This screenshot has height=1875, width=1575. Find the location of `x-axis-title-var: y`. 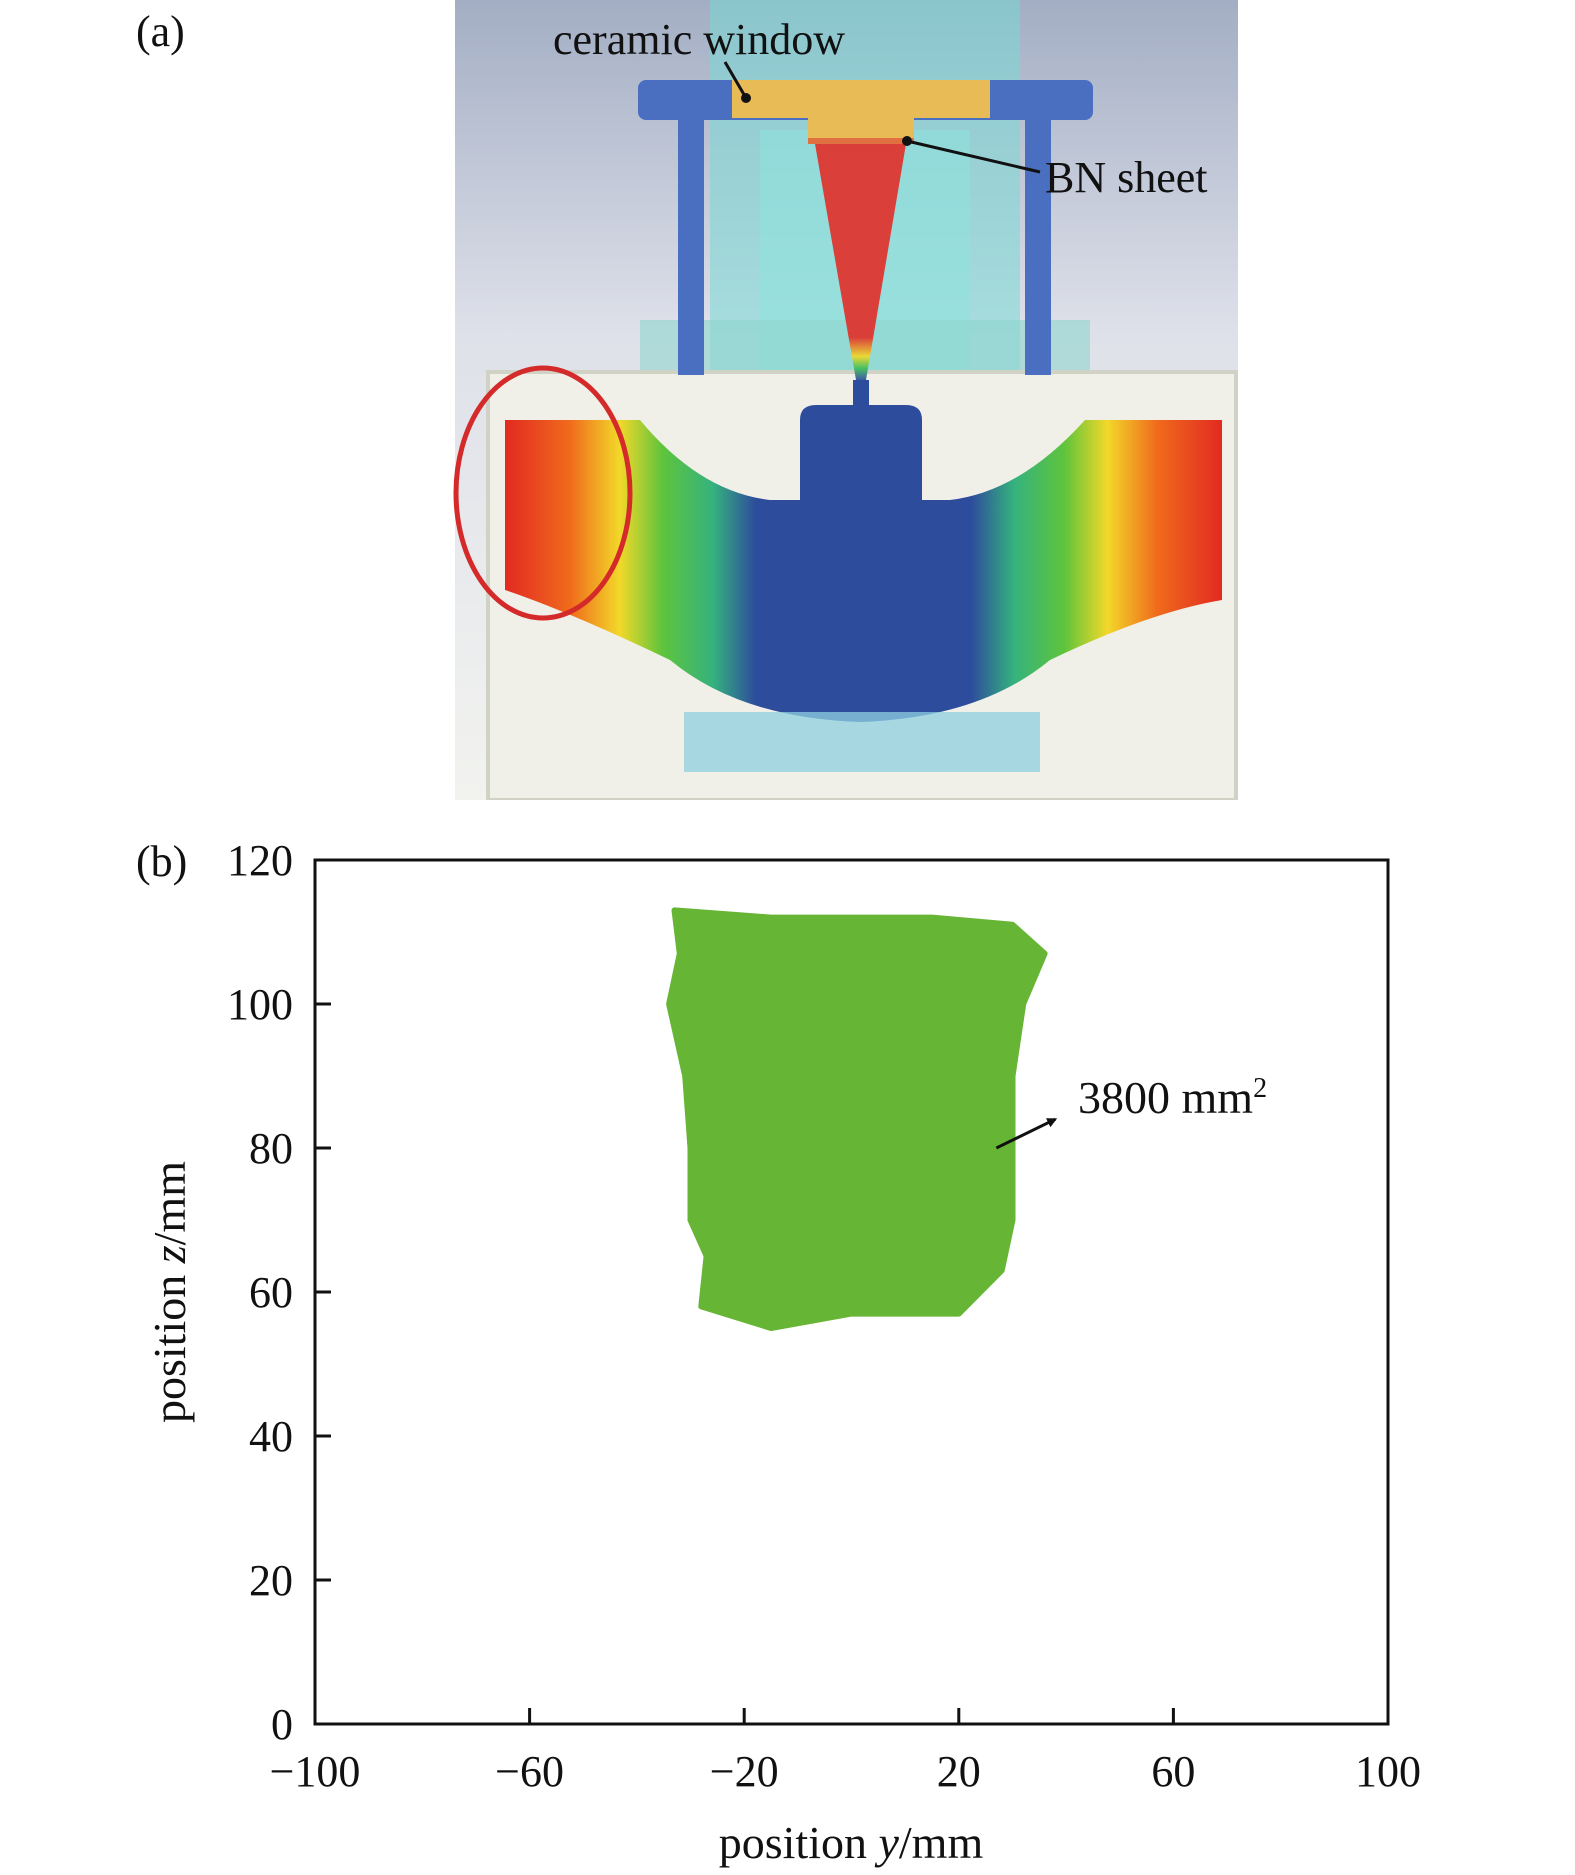

x-axis-title-var: y is located at coordinates (886, 1842).